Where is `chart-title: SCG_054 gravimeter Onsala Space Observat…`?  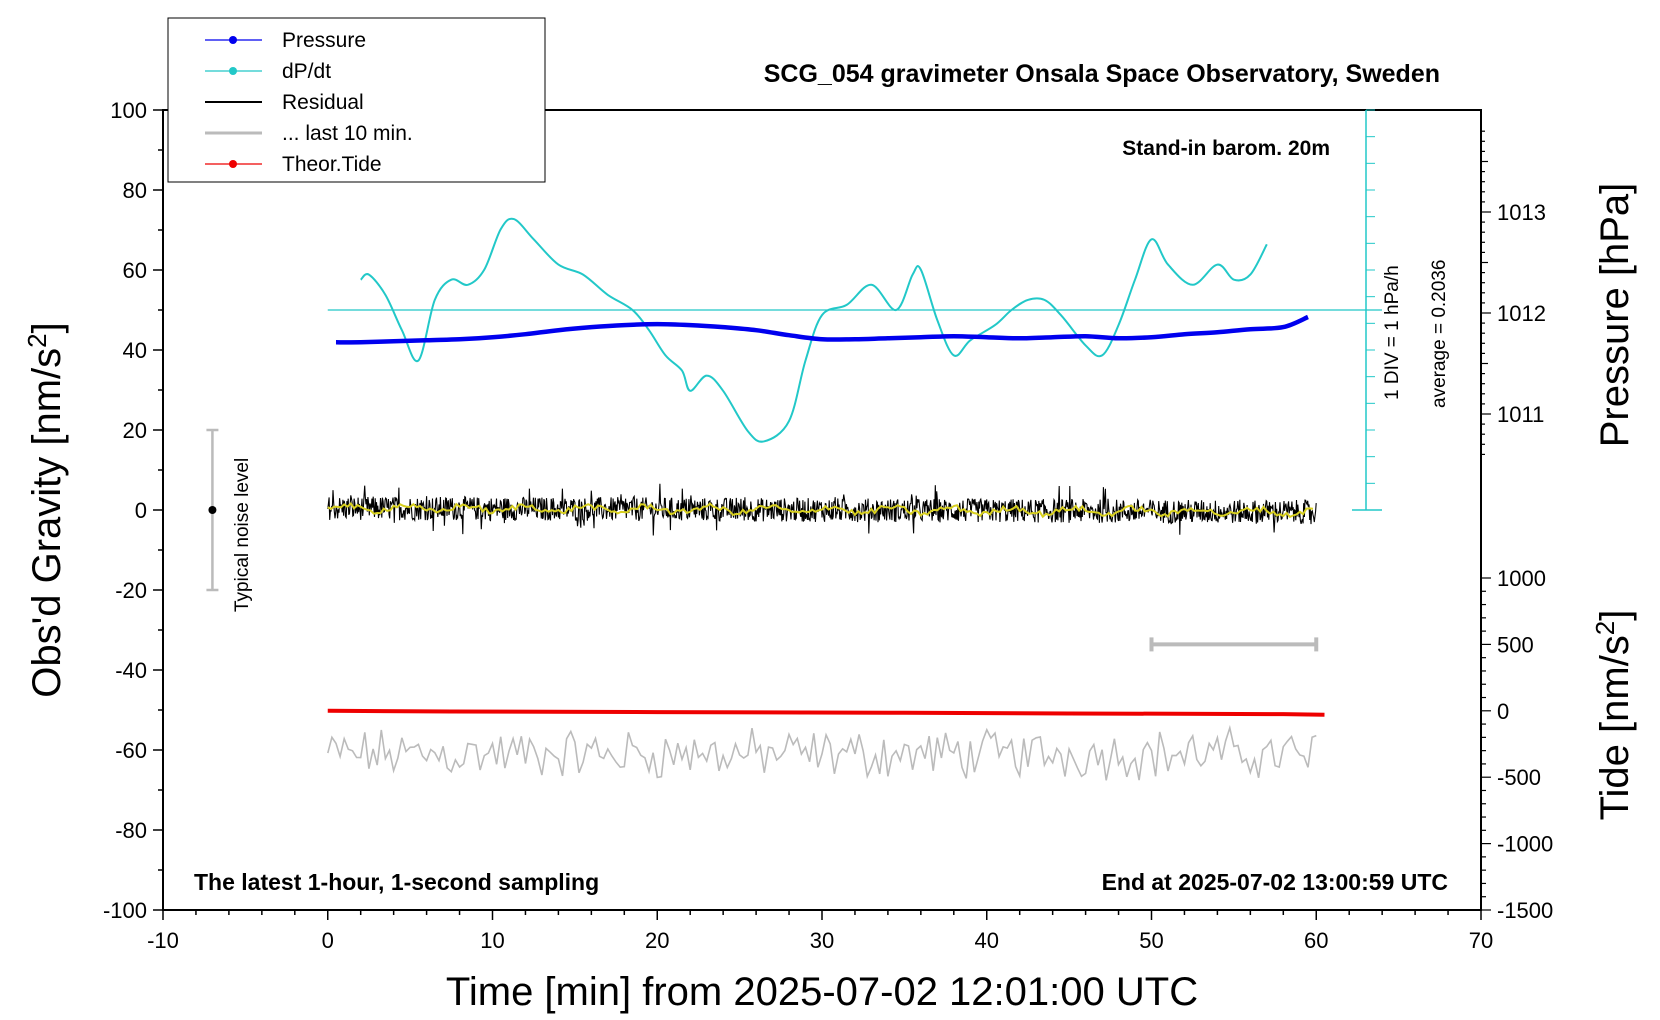 chart-title: SCG_054 gravimeter Onsala Space Observat… is located at coordinates (1102, 74).